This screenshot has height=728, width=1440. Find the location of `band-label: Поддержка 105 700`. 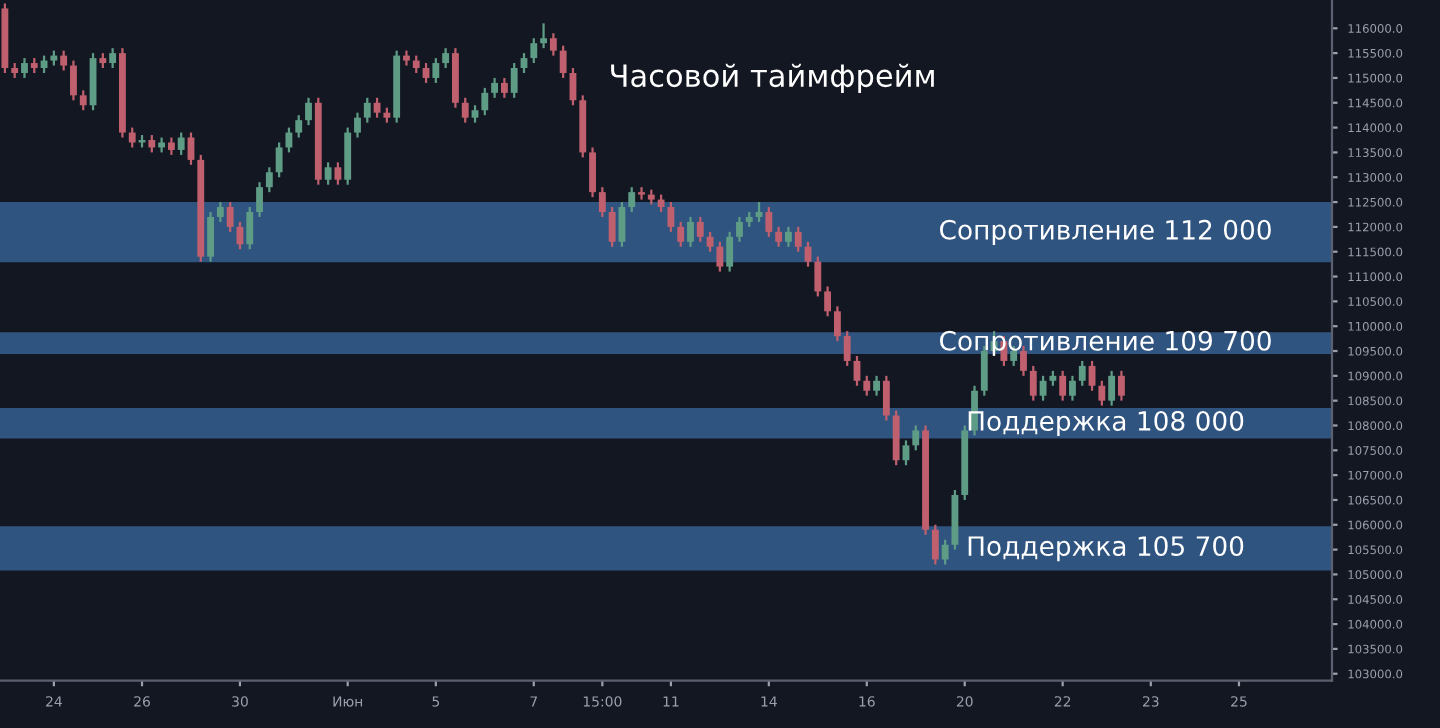

band-label: Поддержка 105 700 is located at coordinates (1106, 549).